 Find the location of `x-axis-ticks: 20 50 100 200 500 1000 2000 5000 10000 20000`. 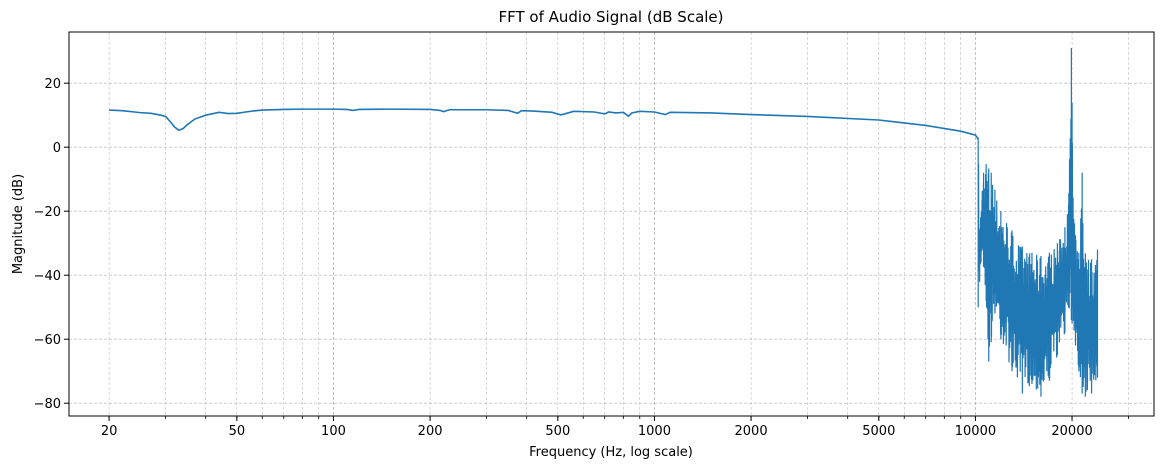

x-axis-ticks: 20 50 100 200 500 1000 2000 5000 10000 20000 is located at coordinates (615, 427).